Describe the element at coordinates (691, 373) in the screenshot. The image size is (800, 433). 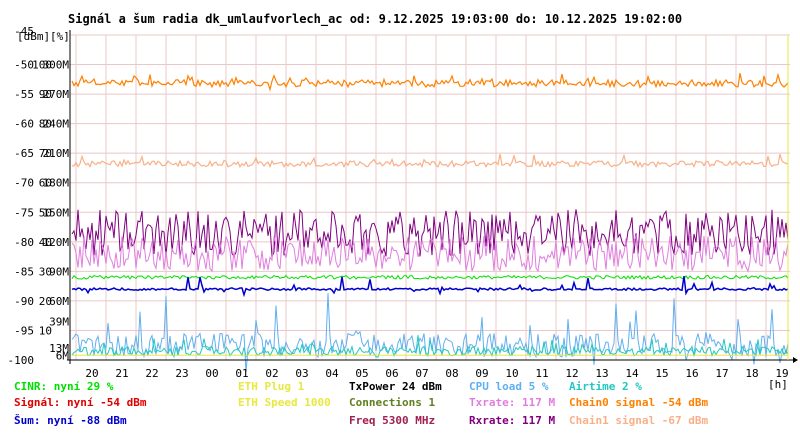
I see `x-tick-label: 16` at that location.